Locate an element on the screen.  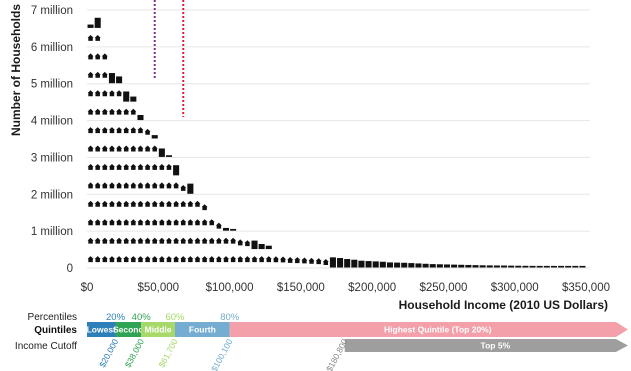
top5-label: Top 5% is located at coordinates (496, 346).